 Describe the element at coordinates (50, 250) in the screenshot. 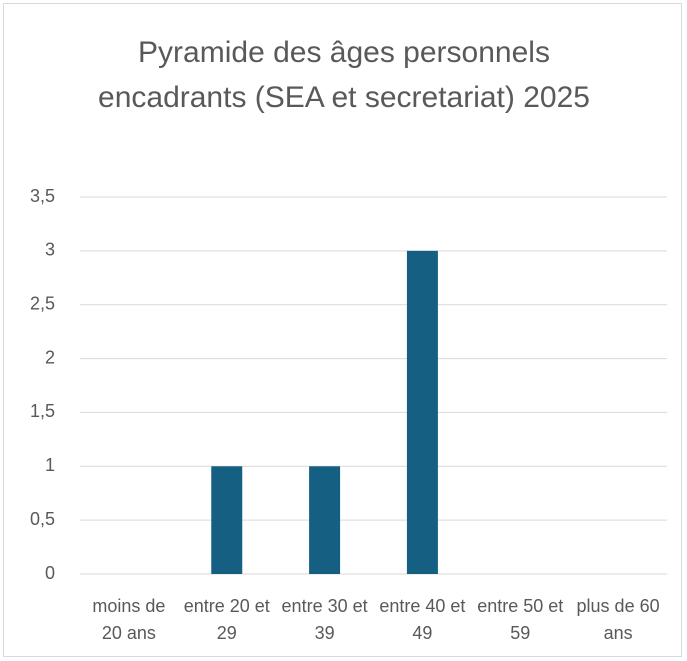

I see `y-tick-label: 3` at that location.